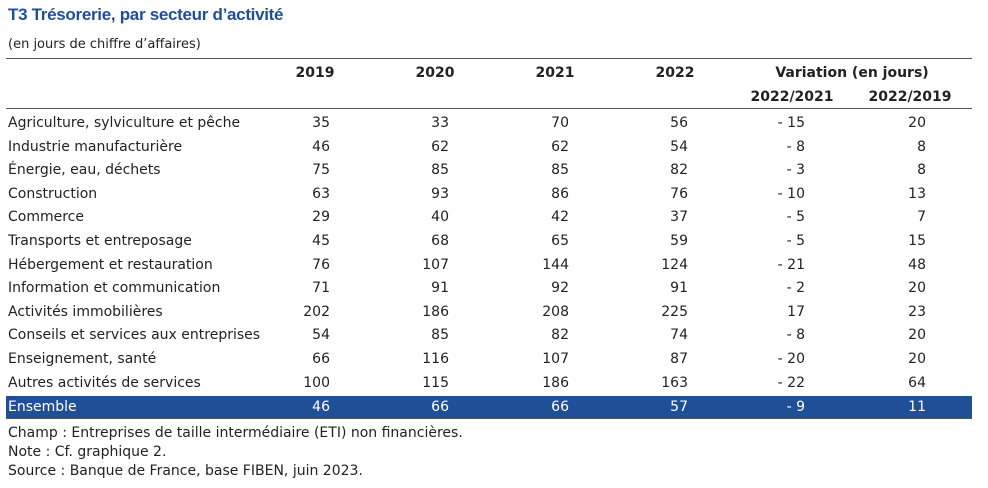 The width and height of the screenshot is (988, 488). Describe the element at coordinates (917, 264) in the screenshot. I see `cell: 48` at that location.